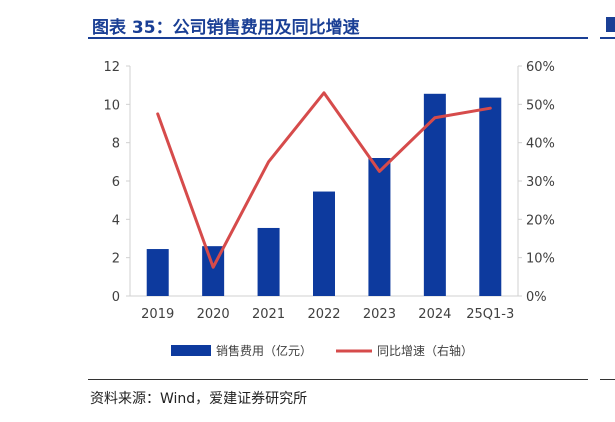 This screenshot has height=422, width=615. I want to click on chart-legend: 销售费用（亿元） 同比增速（右轴）, so click(322, 350).